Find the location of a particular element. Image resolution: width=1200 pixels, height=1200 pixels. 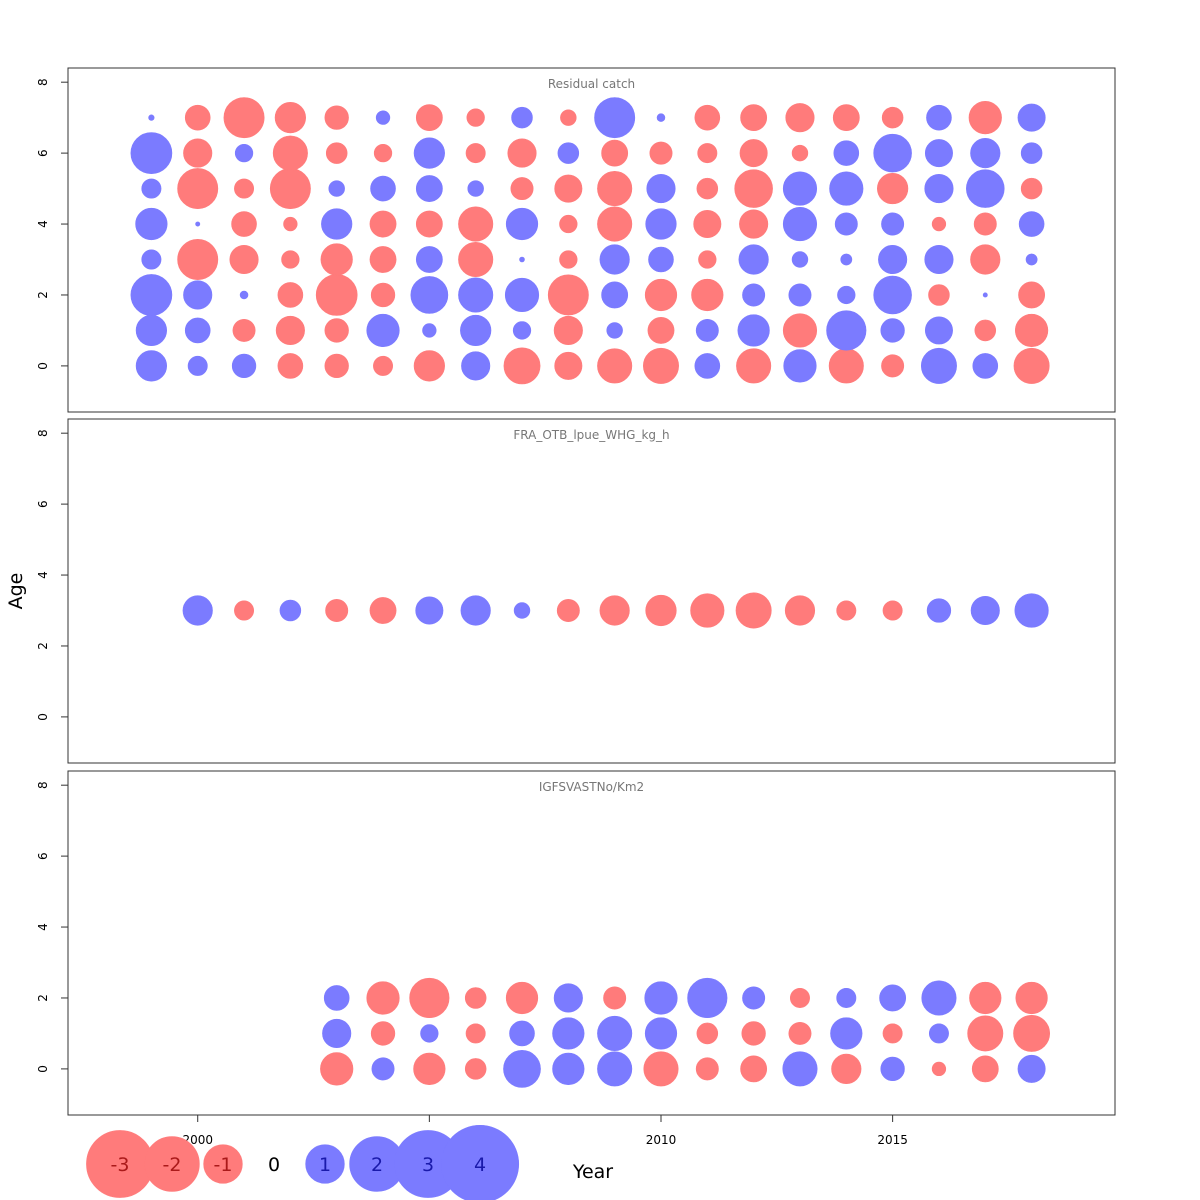

x-axis: 2000200520102015 is located at coordinates (545, 1130).